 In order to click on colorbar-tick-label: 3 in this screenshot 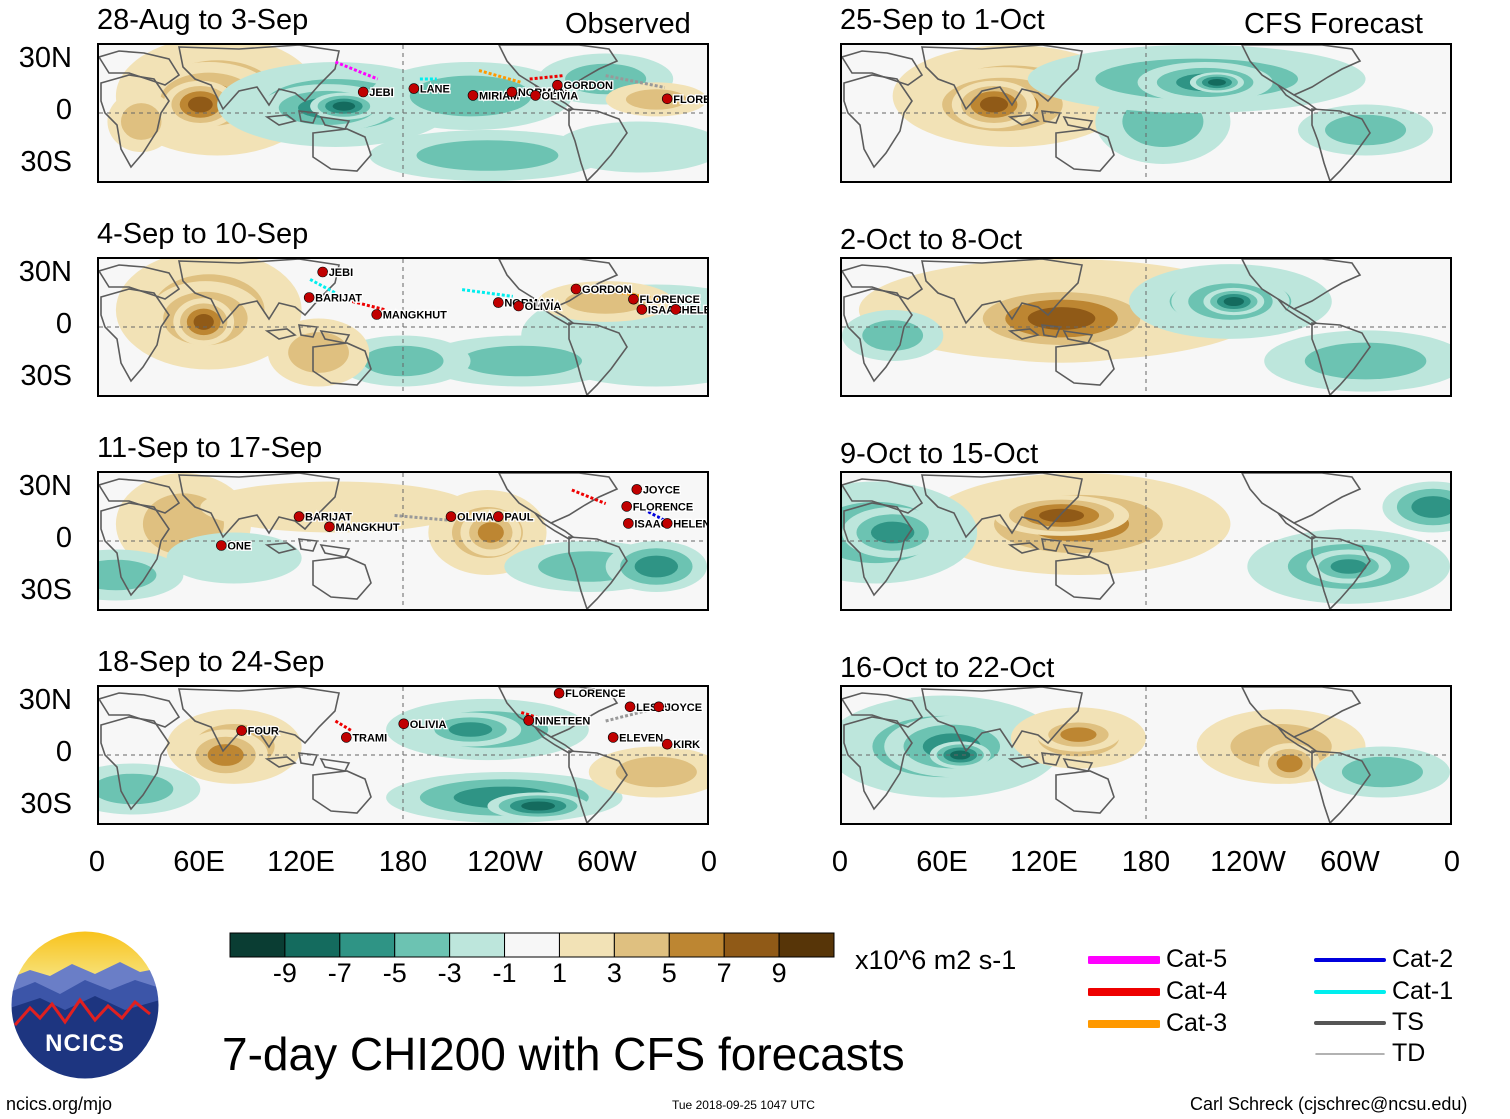, I will do `click(614, 973)`.